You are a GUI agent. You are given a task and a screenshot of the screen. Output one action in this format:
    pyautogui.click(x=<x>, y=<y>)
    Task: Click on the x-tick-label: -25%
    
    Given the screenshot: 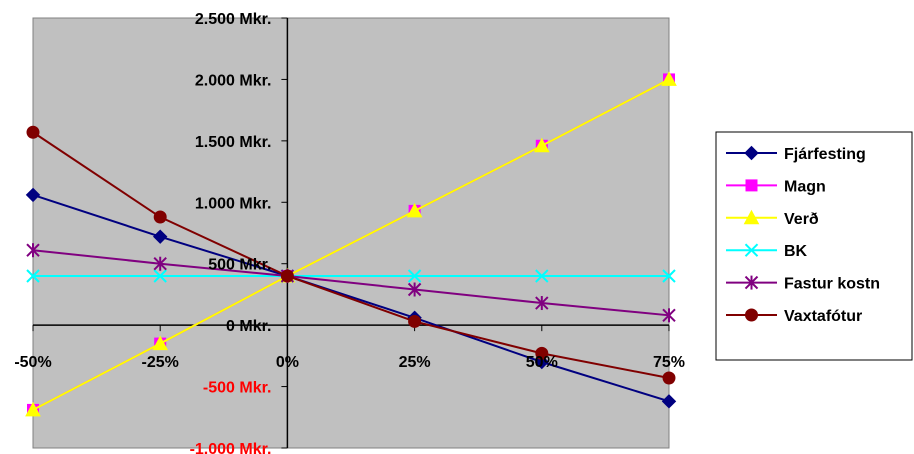 What is the action you would take?
    pyautogui.click(x=160, y=362)
    